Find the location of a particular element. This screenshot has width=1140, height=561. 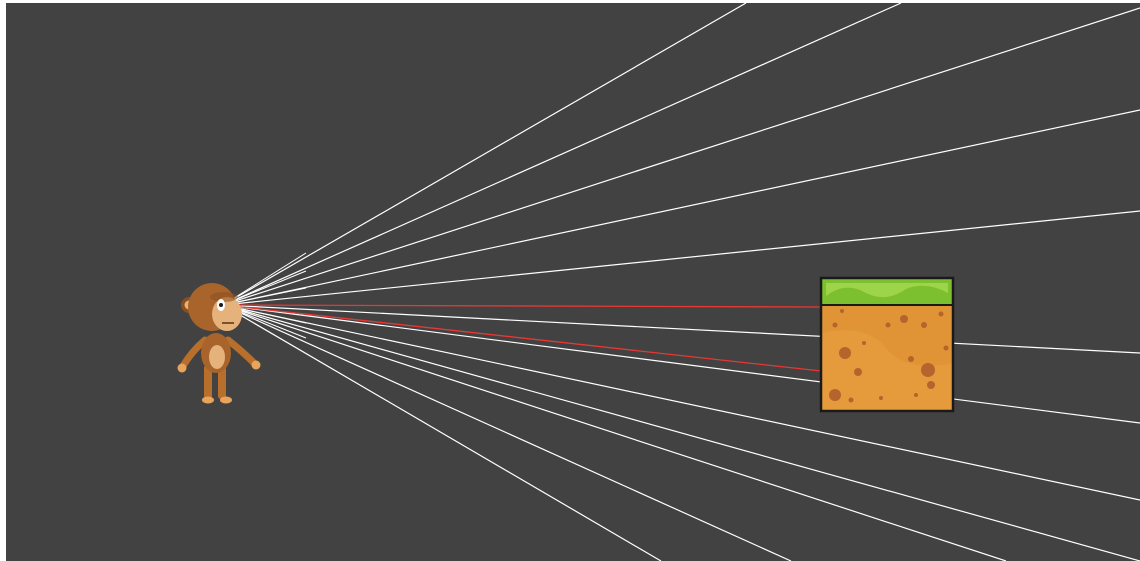

monkey-player is located at coordinates (219, 343).